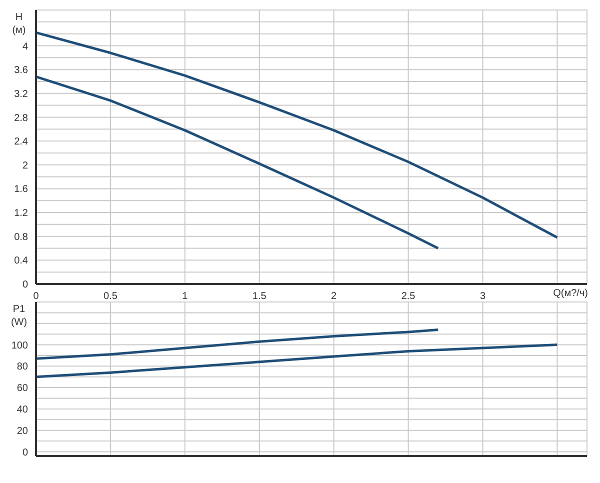 The height and width of the screenshot is (483, 600). I want to click on y-tick-label: 0.8, so click(21, 237).